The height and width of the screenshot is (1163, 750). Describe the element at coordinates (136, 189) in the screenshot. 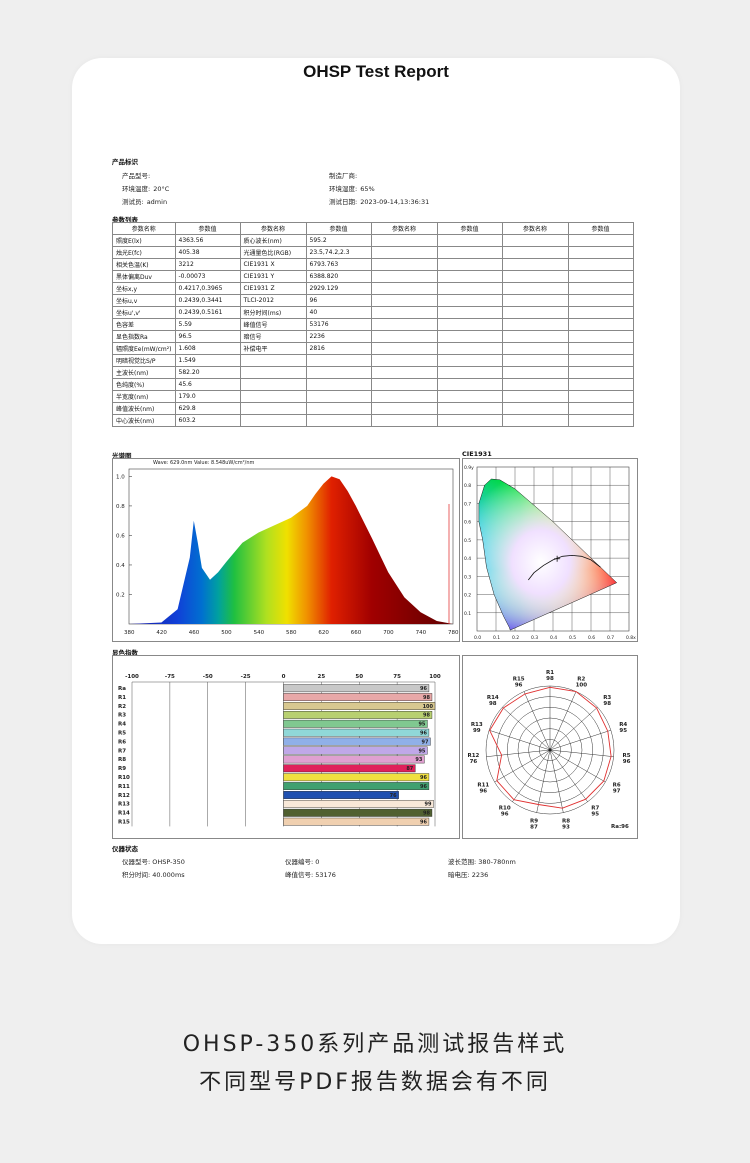

I see `product-info-label: 环境温度:` at that location.